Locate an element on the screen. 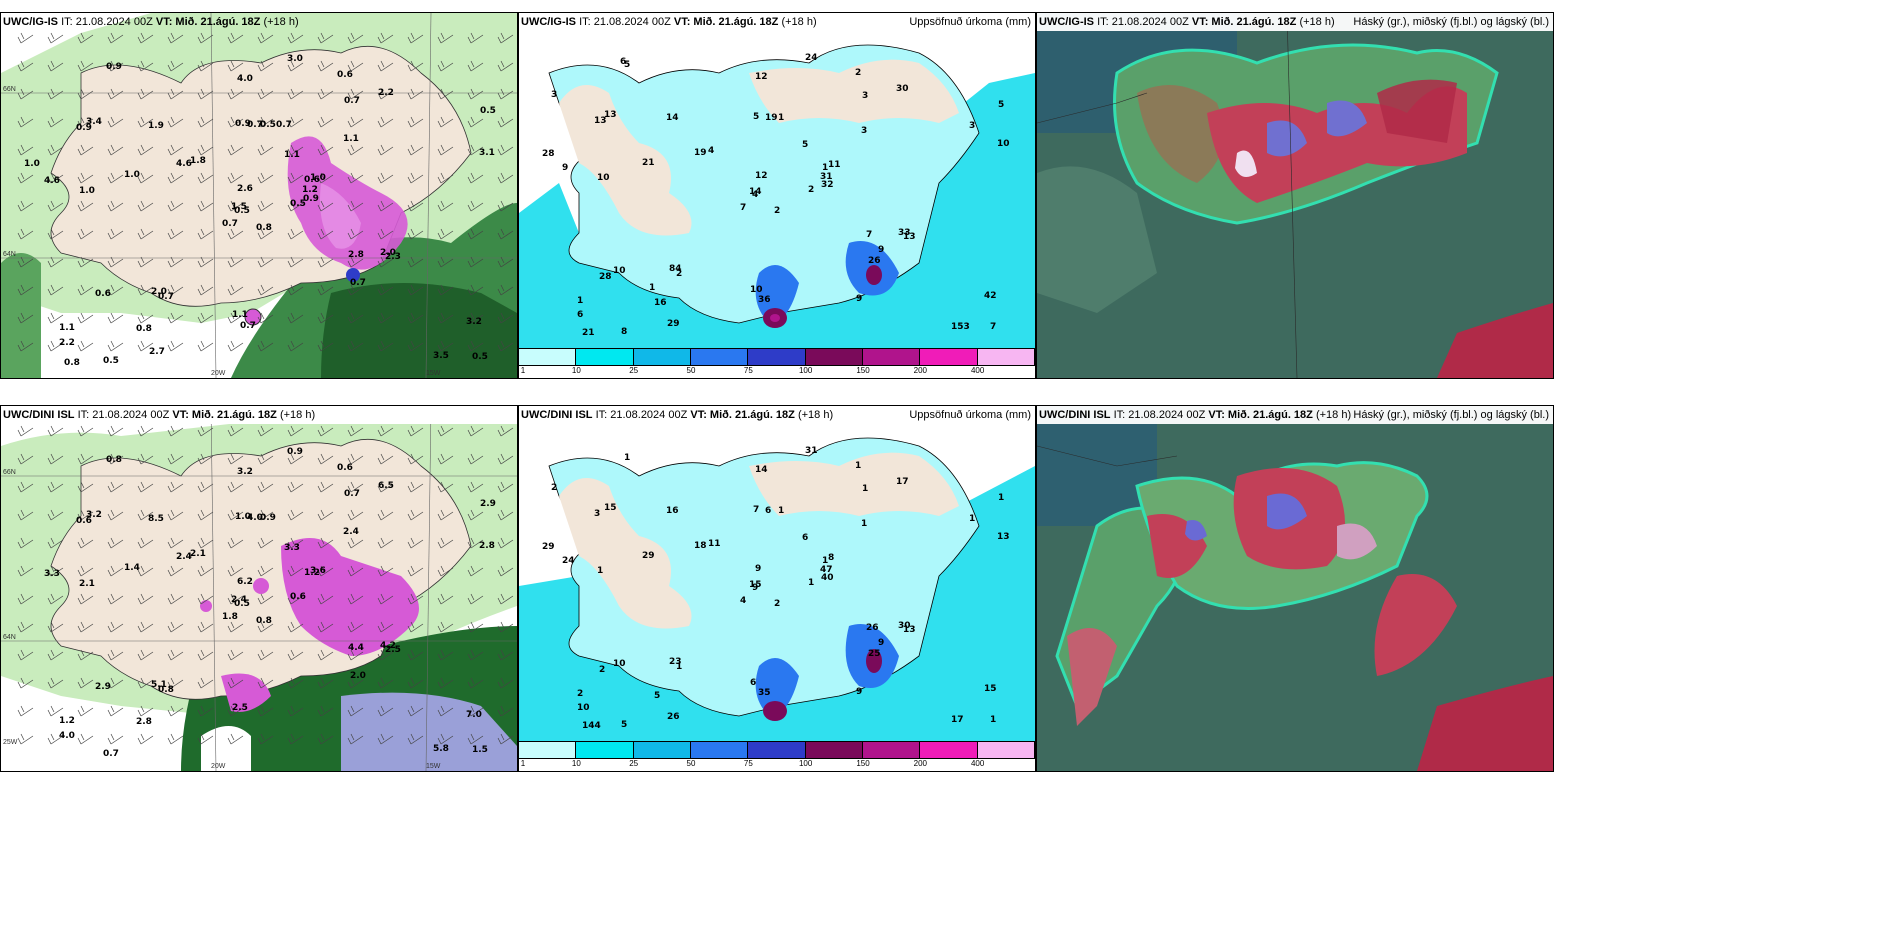  precip-value: 84 is located at coordinates (675, 269).